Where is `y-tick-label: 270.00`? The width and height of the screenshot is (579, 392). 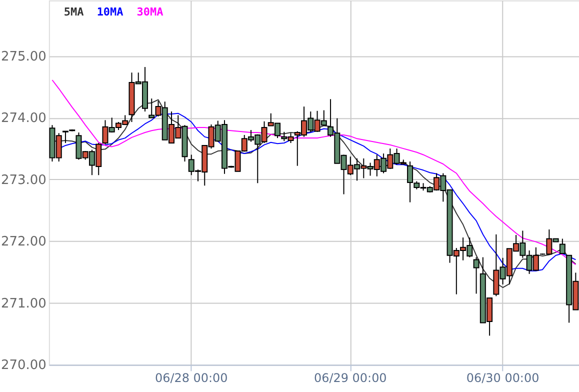 y-tick-label: 270.00 is located at coordinates (23, 366).